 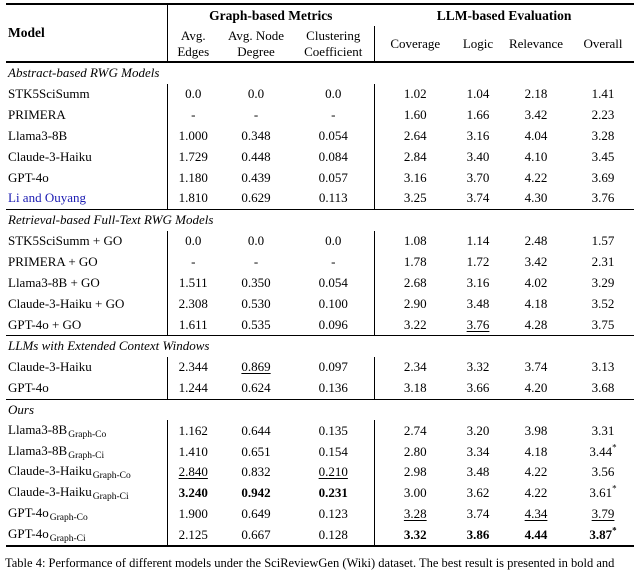 What do you see at coordinates (603, 282) in the screenshot?
I see `metric-cell: 3.29` at bounding box center [603, 282].